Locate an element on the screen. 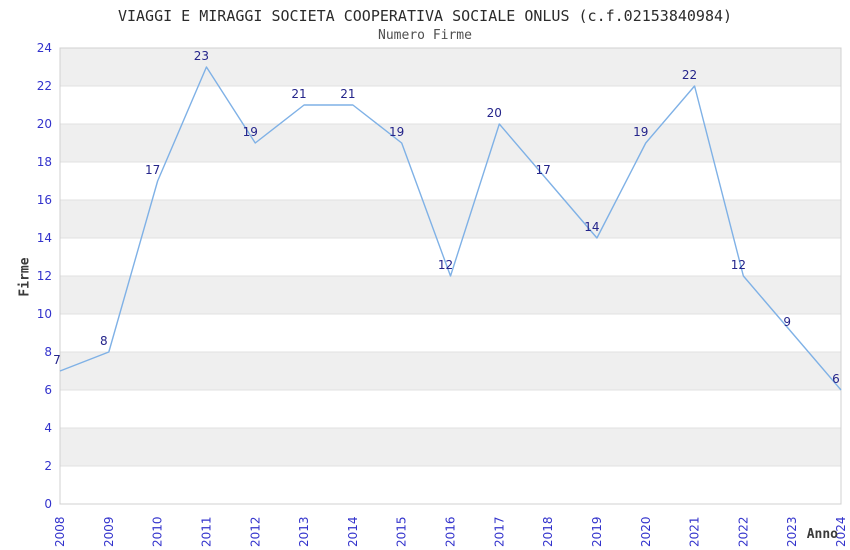 Image resolution: width=850 pixels, height=550 pixels. chart-subtitle: Numero Firme is located at coordinates (425, 35).